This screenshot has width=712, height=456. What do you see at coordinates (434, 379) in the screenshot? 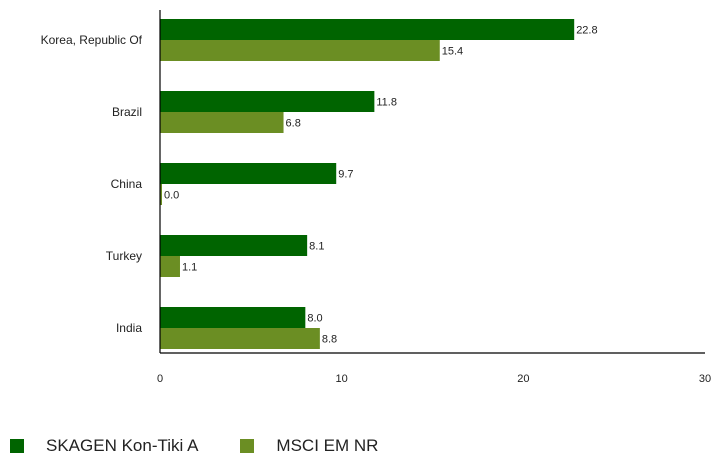
I see `x-tick-labels: 0 10 20 30` at bounding box center [434, 379].